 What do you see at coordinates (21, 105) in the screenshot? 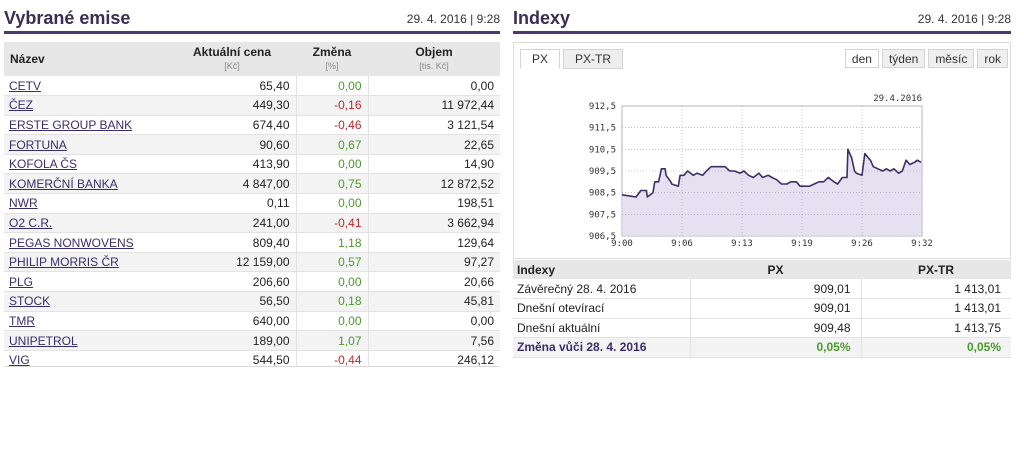
I see `issue-link: ČEZ` at bounding box center [21, 105].